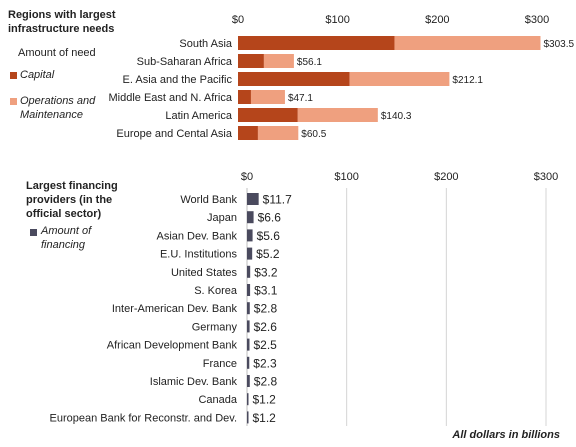 The height and width of the screenshot is (447, 576). What do you see at coordinates (58, 101) in the screenshot?
I see `legend-label-operations-line-1: Operations and` at bounding box center [58, 101].